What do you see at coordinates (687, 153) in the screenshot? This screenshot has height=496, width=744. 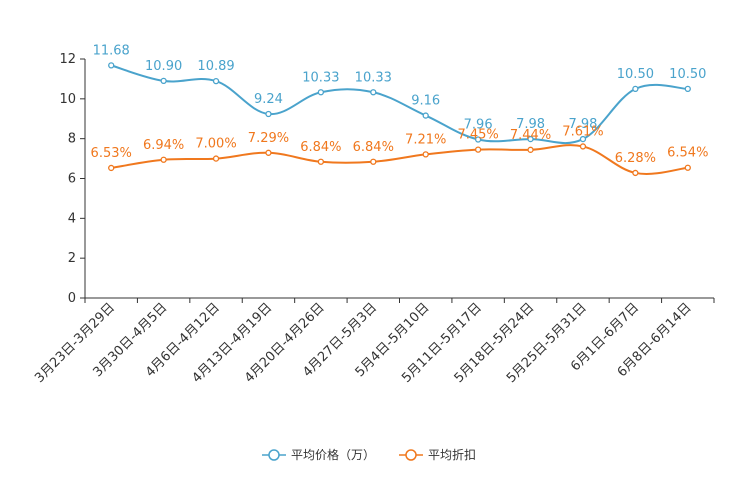 I see `data-label: 6.54%` at bounding box center [687, 153].